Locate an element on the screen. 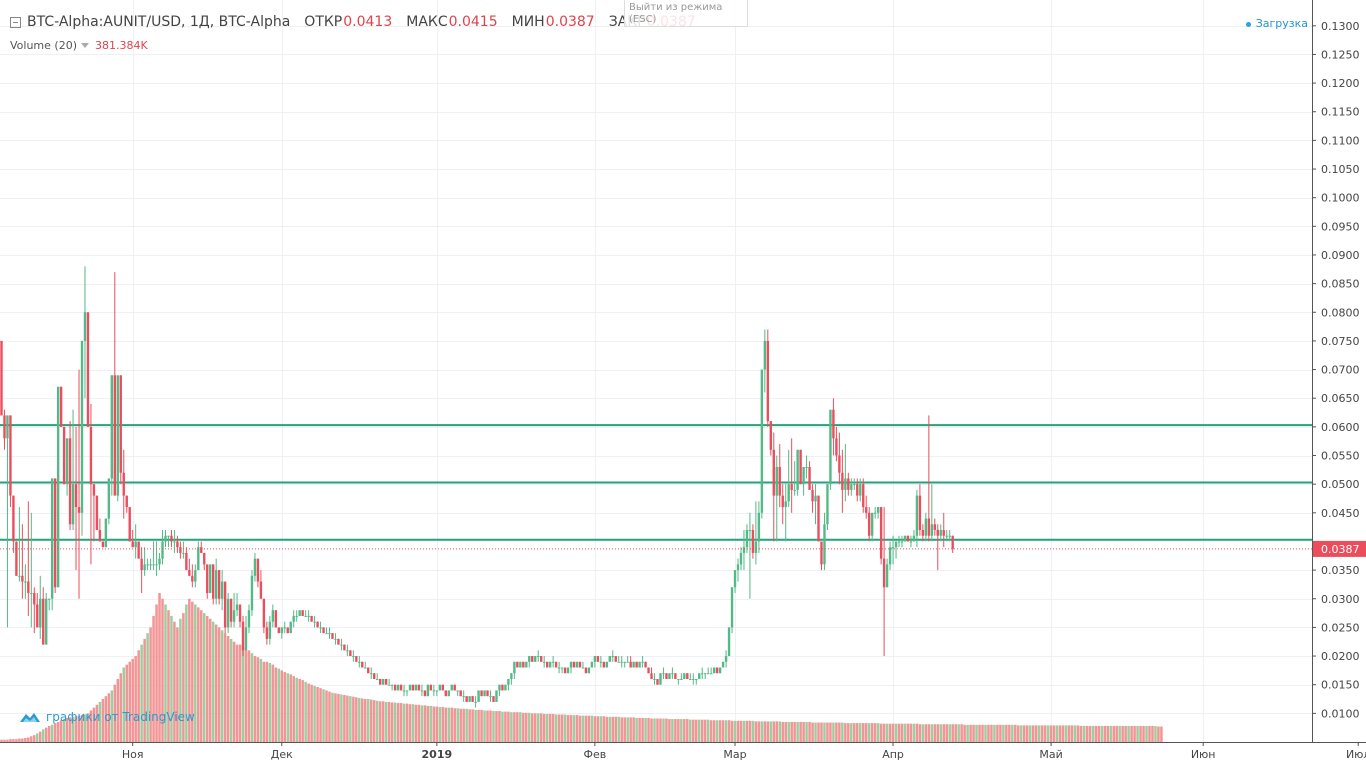 Image resolution: width=1366 pixels, height=768 pixels. exit-fullscreen-hint: Выйти из режима (ESC) is located at coordinates (686, 13).